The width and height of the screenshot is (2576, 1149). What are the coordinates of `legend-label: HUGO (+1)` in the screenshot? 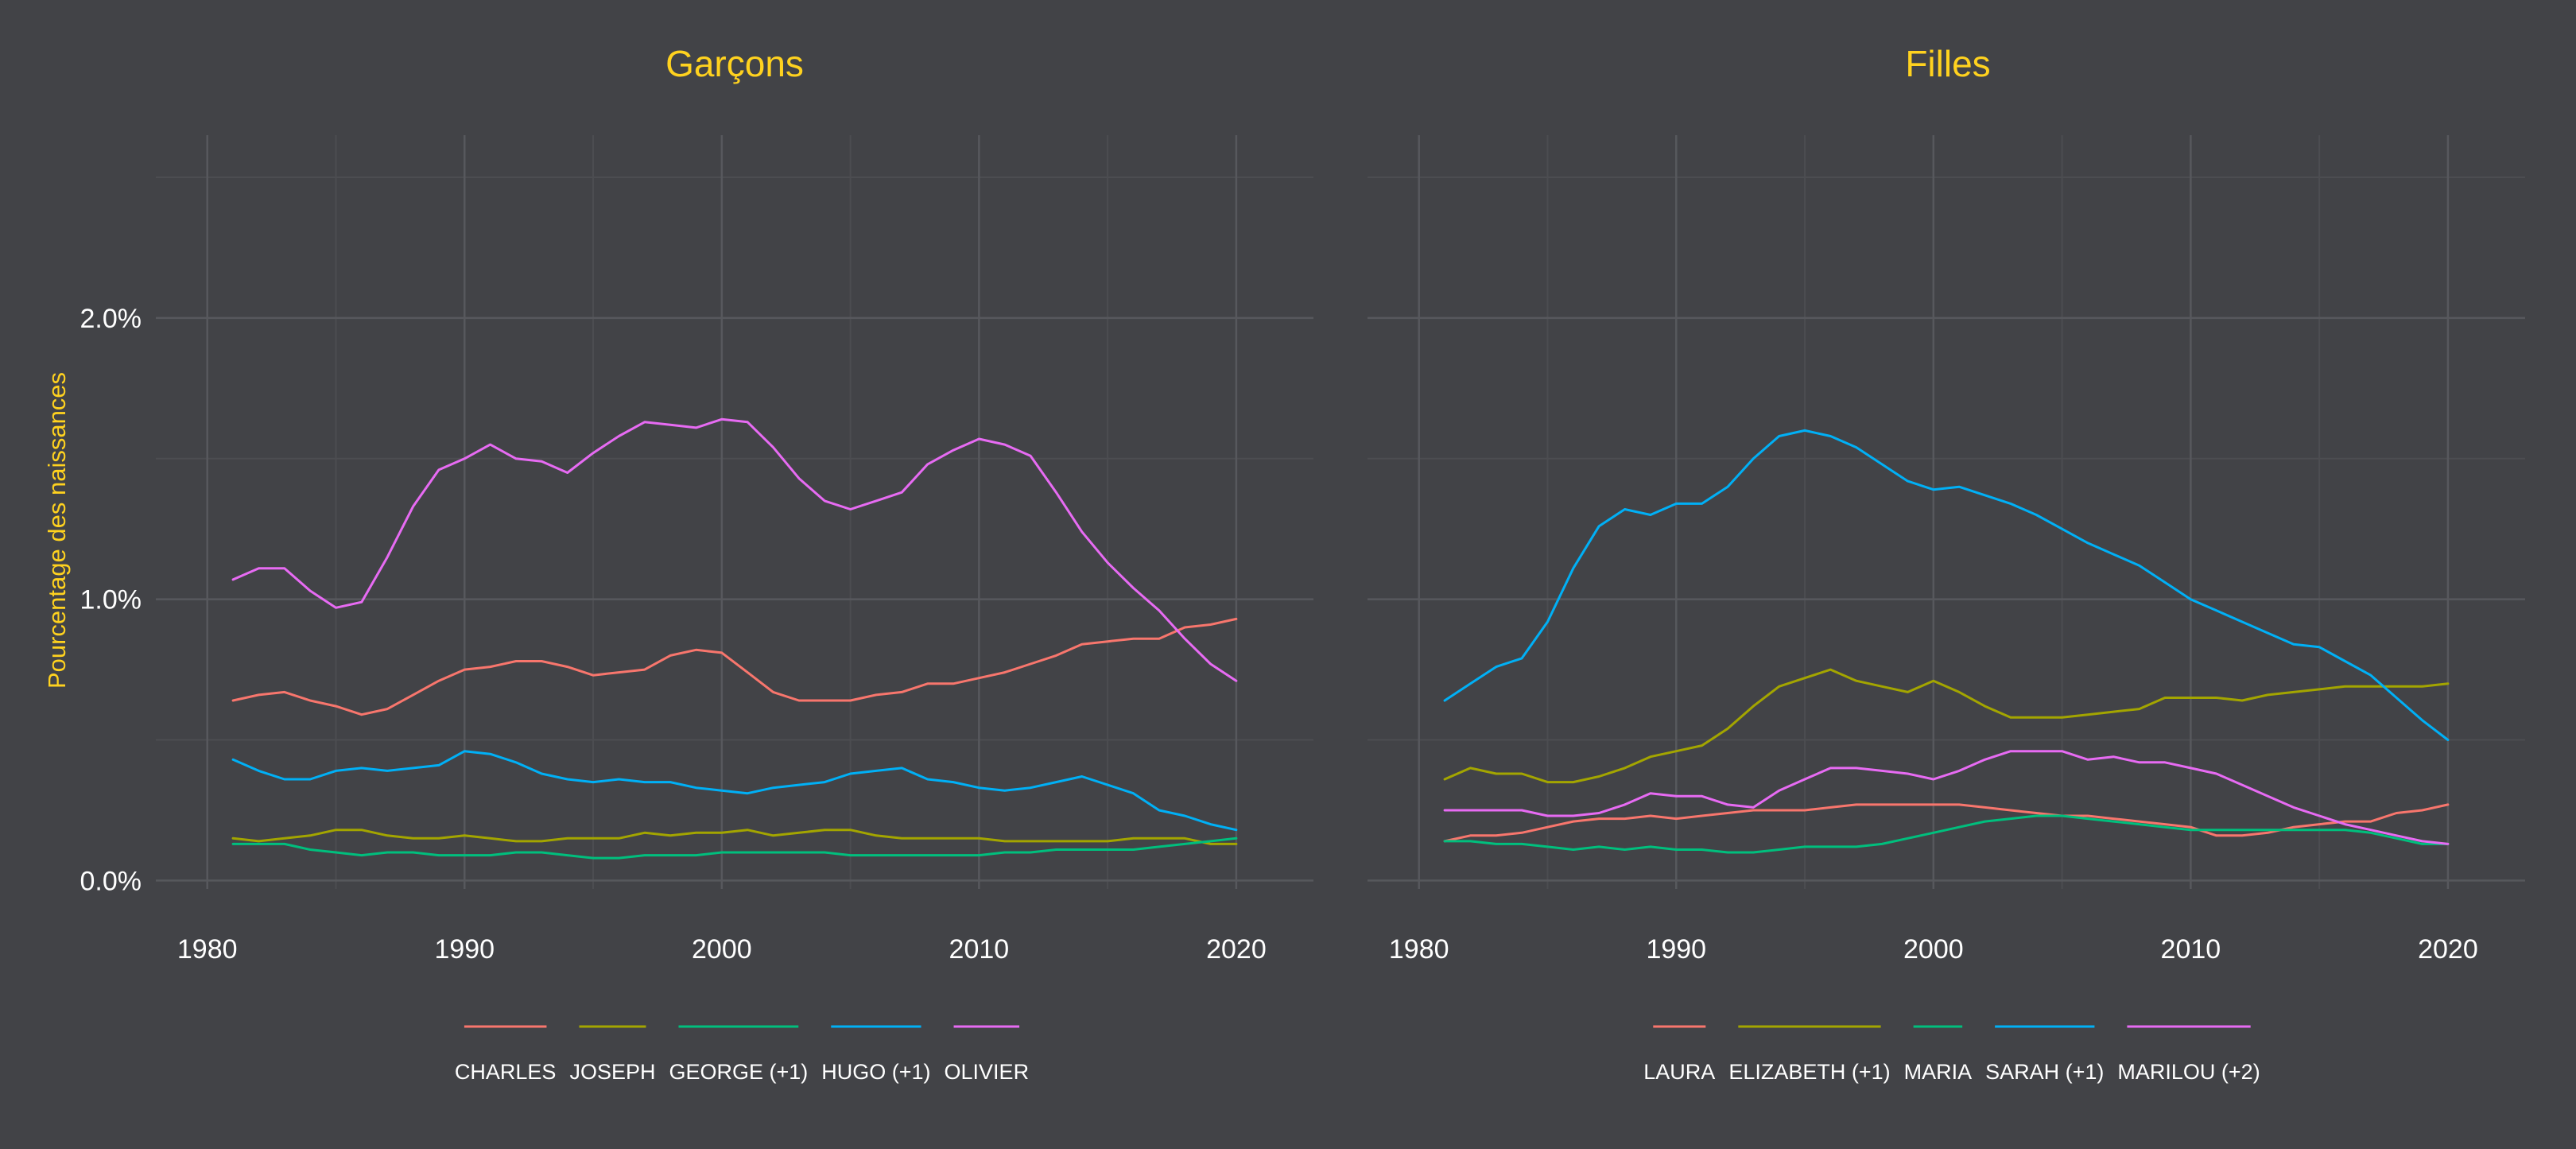 It's located at (876, 1072).